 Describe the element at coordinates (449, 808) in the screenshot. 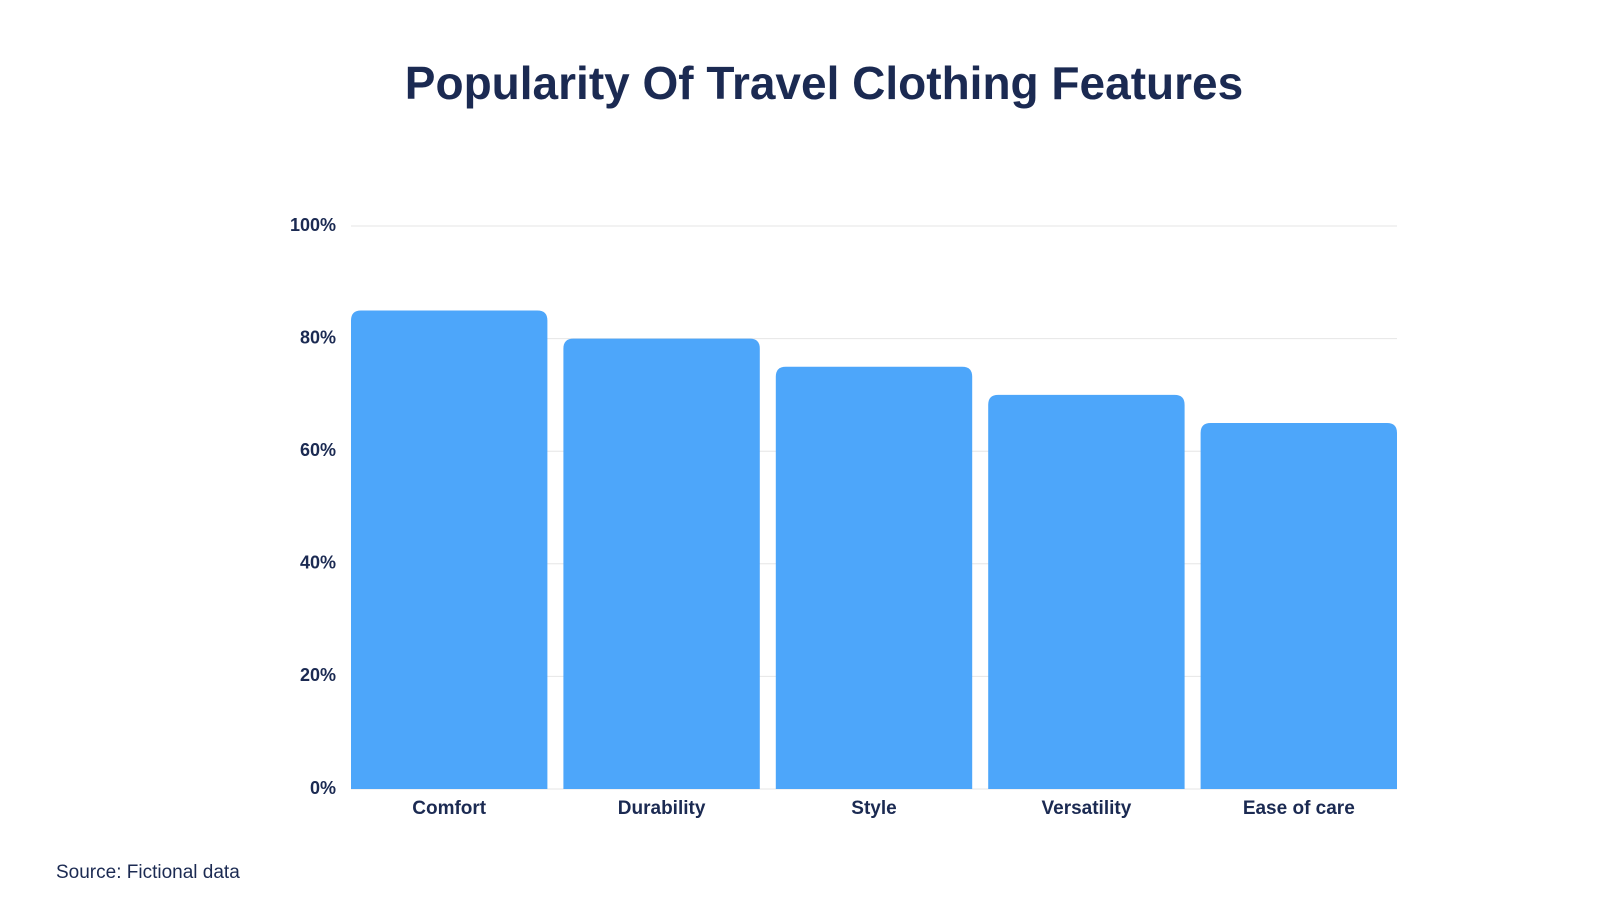

I see `x-tick-label: Comfort` at that location.